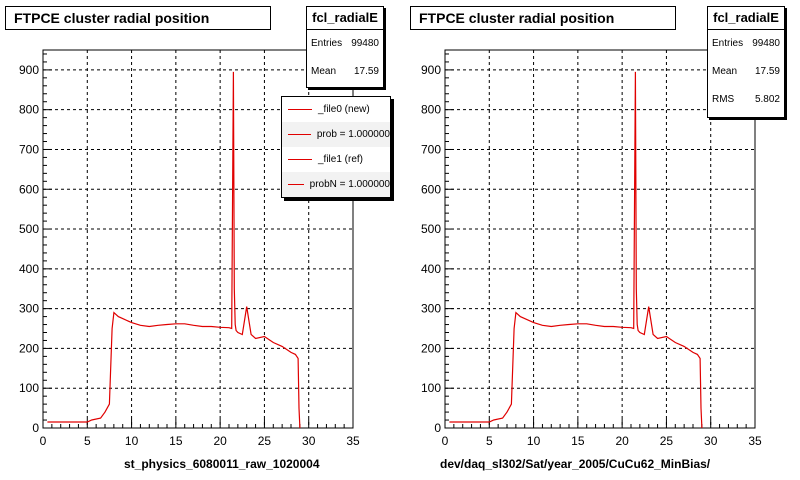 The image size is (800, 480). I want to click on right-stats-mean-label: Mean, so click(725, 71).